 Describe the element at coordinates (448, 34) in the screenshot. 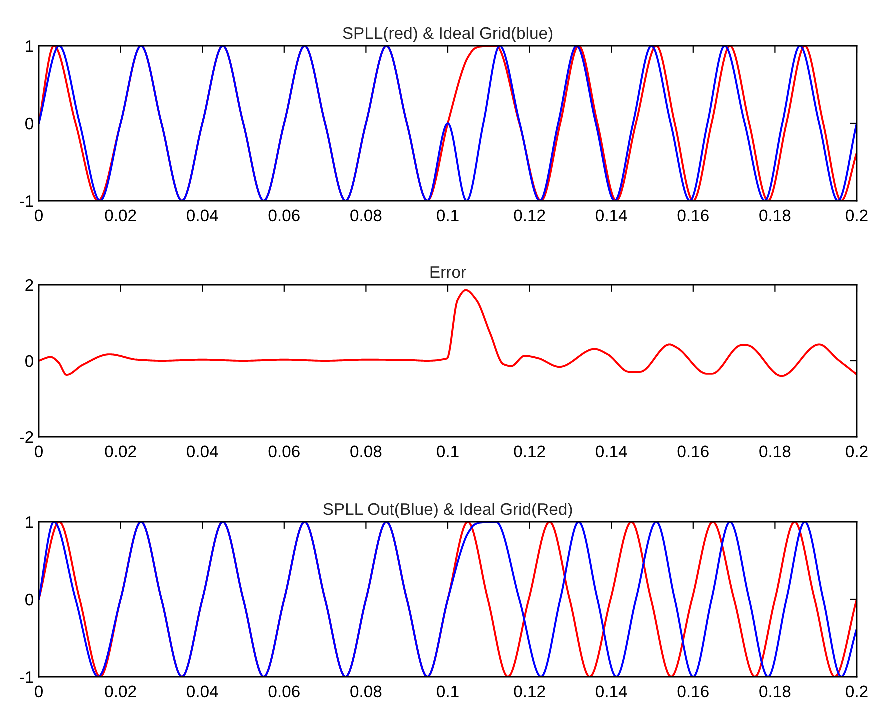

I see `chart-title: SPLL(red) & Ideal Grid(blue)` at that location.